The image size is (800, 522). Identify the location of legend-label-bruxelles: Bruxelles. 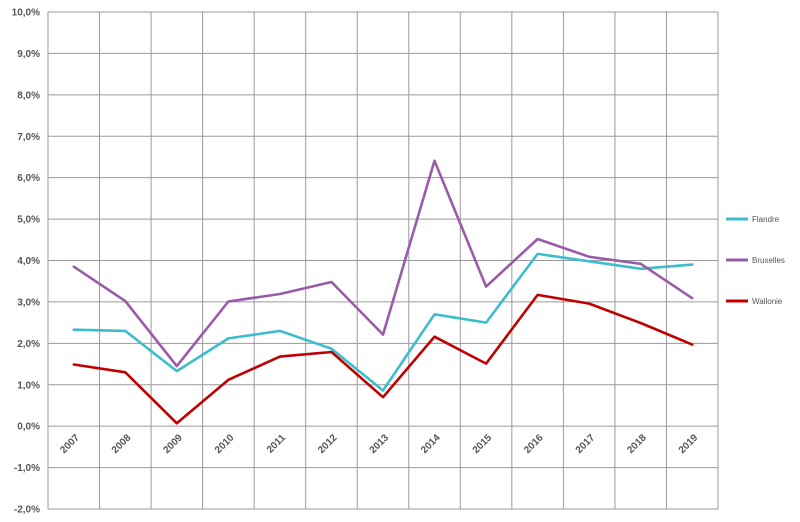
(768, 260).